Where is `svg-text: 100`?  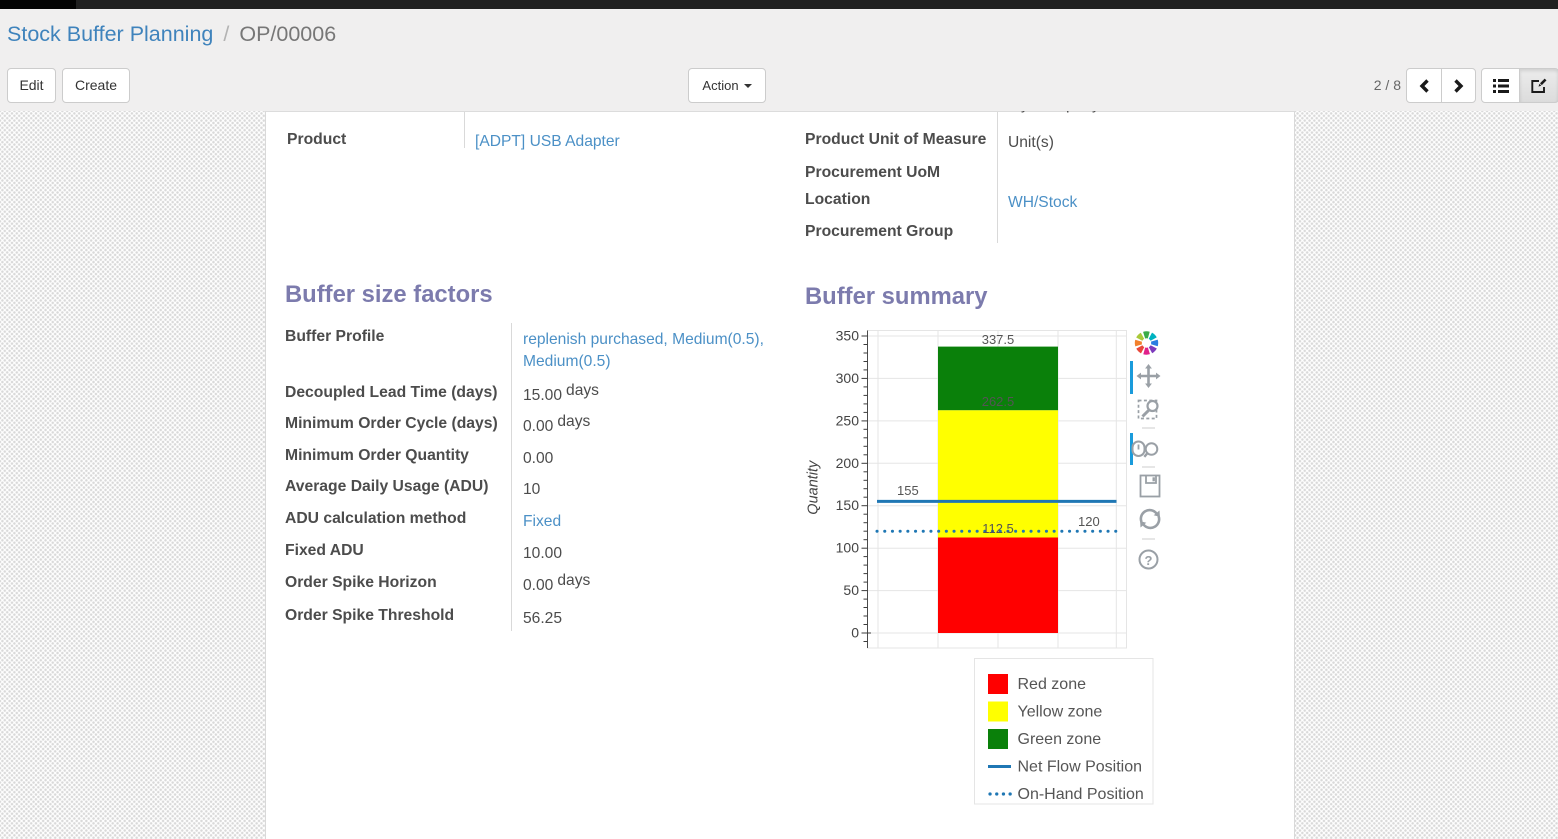
svg-text: 100 is located at coordinates (848, 548).